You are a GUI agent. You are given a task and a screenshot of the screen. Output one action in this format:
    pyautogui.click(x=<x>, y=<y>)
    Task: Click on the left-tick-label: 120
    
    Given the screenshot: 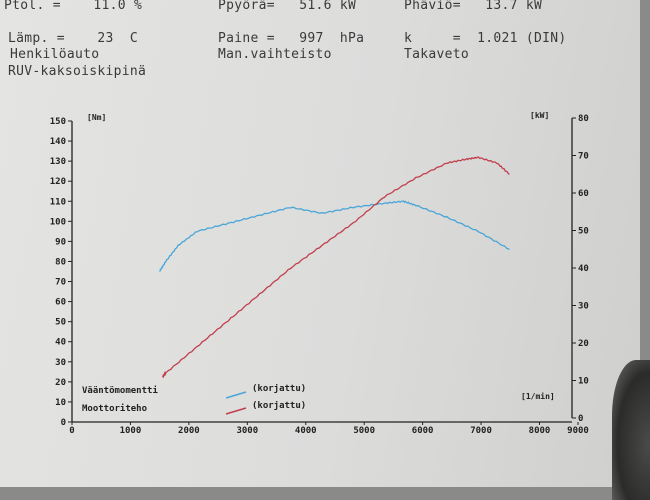 What is the action you would take?
    pyautogui.click(x=58, y=182)
    